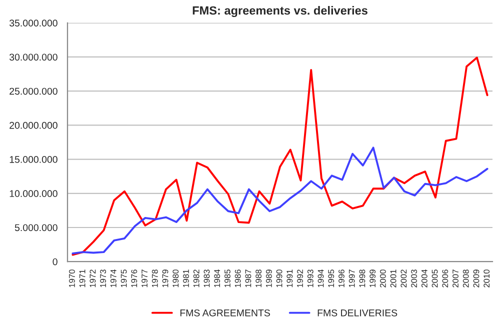 Image resolution: width=500 pixels, height=327 pixels. What do you see at coordinates (351, 279) in the screenshot?
I see `x-tick-label: 1997` at bounding box center [351, 279].